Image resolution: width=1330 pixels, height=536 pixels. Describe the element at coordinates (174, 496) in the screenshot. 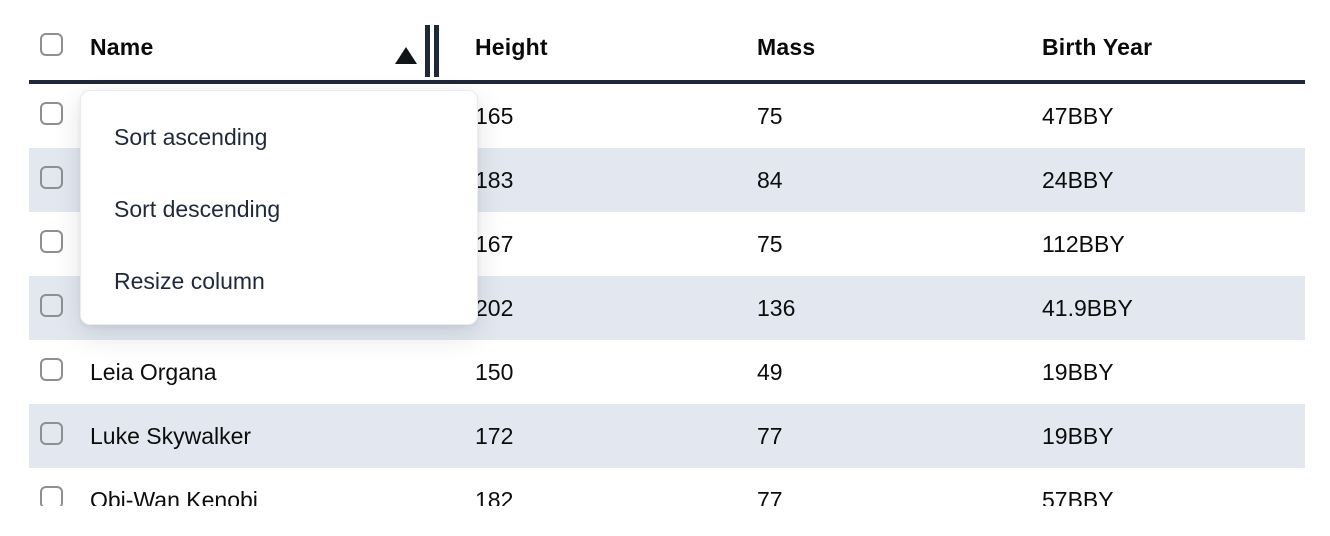

I see `cell-name: Obi-Wan Kenobi` at that location.